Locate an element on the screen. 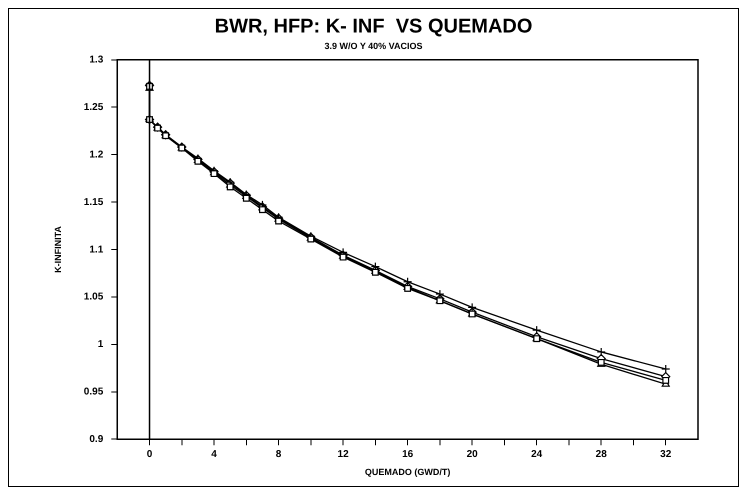  chart-subtitle: 3.9 W/O Y 40% VACIOS is located at coordinates (373, 45).